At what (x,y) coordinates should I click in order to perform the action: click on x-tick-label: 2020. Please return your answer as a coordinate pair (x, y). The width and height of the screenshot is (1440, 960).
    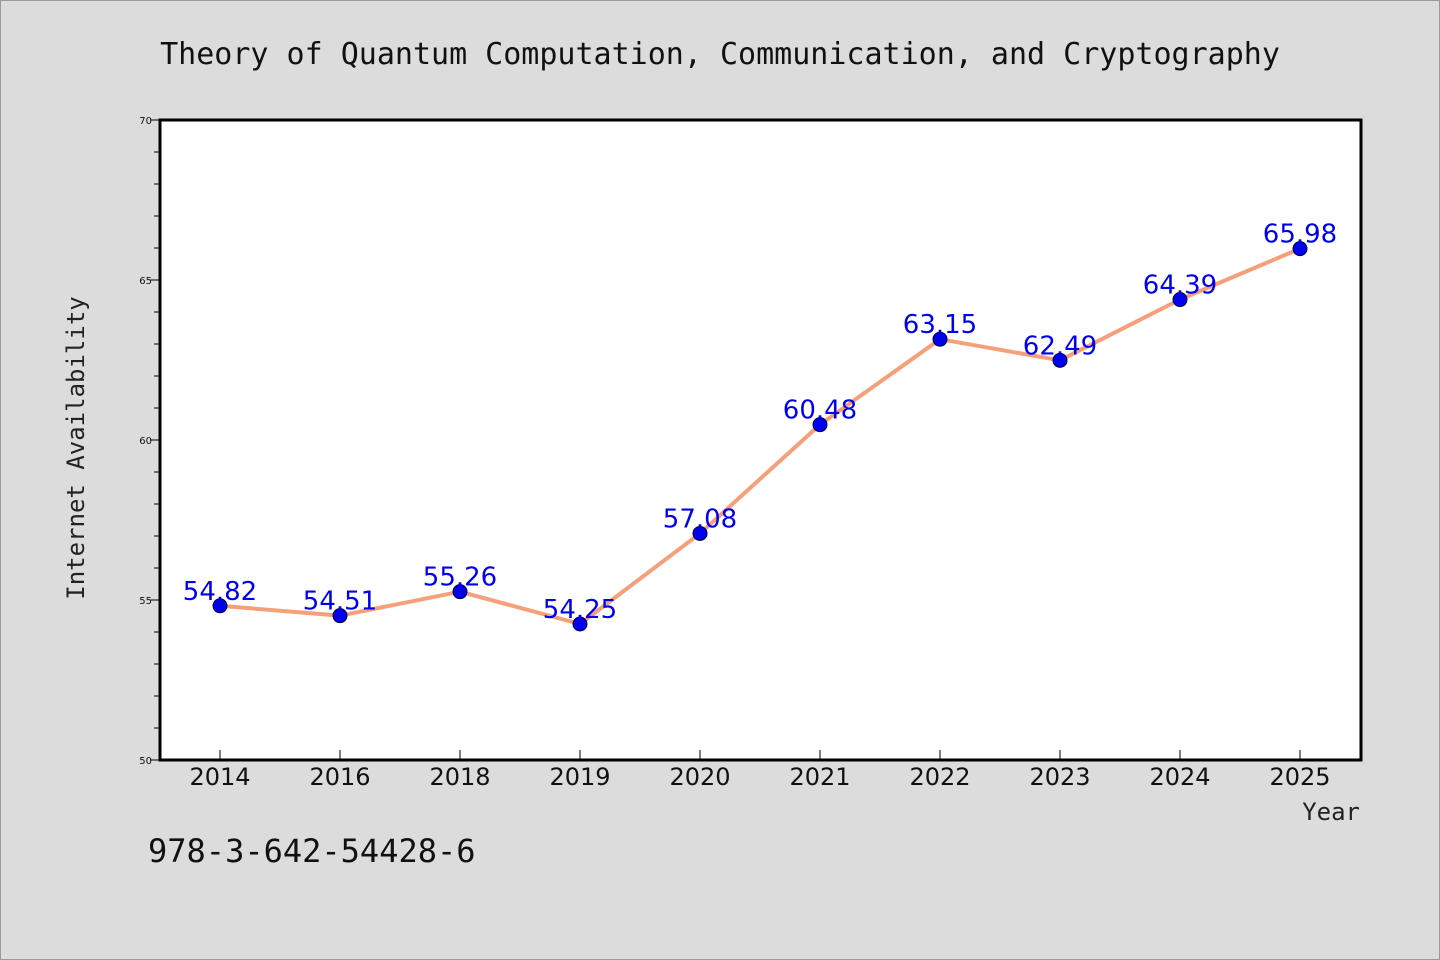
    Looking at the image, I should click on (699, 777).